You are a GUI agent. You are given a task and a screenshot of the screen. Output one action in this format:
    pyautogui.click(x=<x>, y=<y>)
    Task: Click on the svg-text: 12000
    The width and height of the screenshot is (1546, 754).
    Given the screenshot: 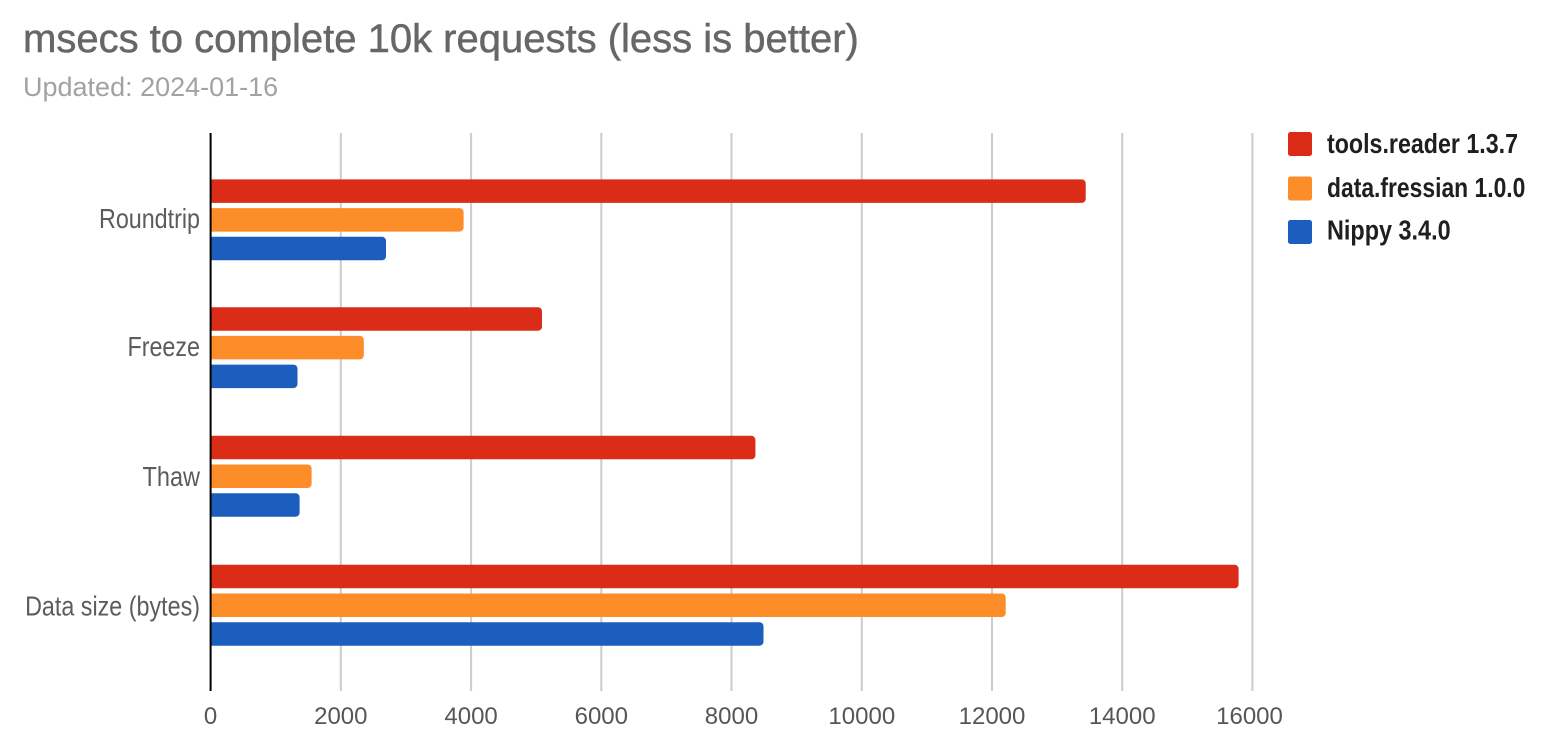 What is the action you would take?
    pyautogui.click(x=992, y=716)
    